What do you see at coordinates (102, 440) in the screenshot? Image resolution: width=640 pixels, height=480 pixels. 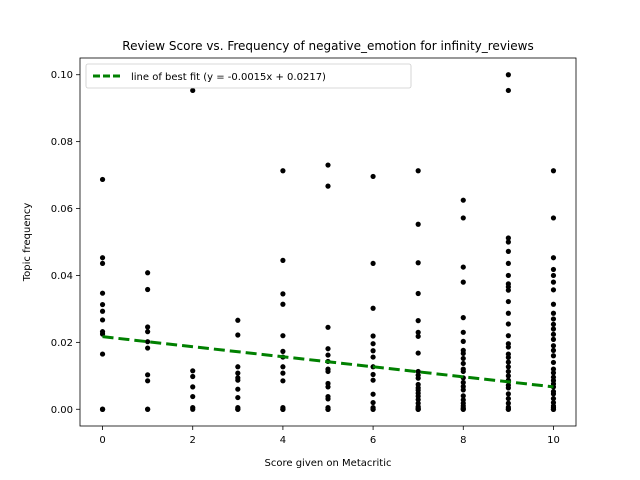 I see `x-tick-label: 0` at bounding box center [102, 440].